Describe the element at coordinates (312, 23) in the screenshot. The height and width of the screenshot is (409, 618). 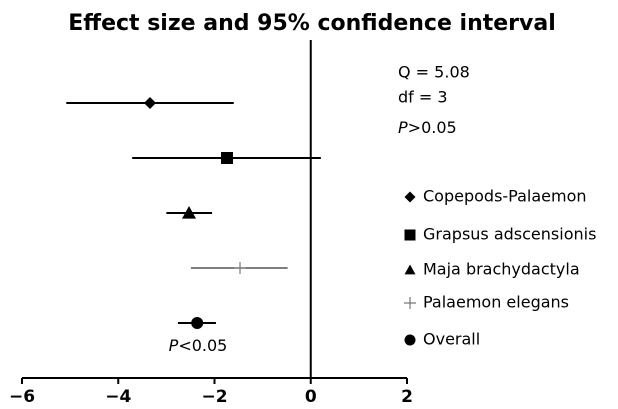
I see `chart-title: Effect size and 95% confidence interval` at that location.